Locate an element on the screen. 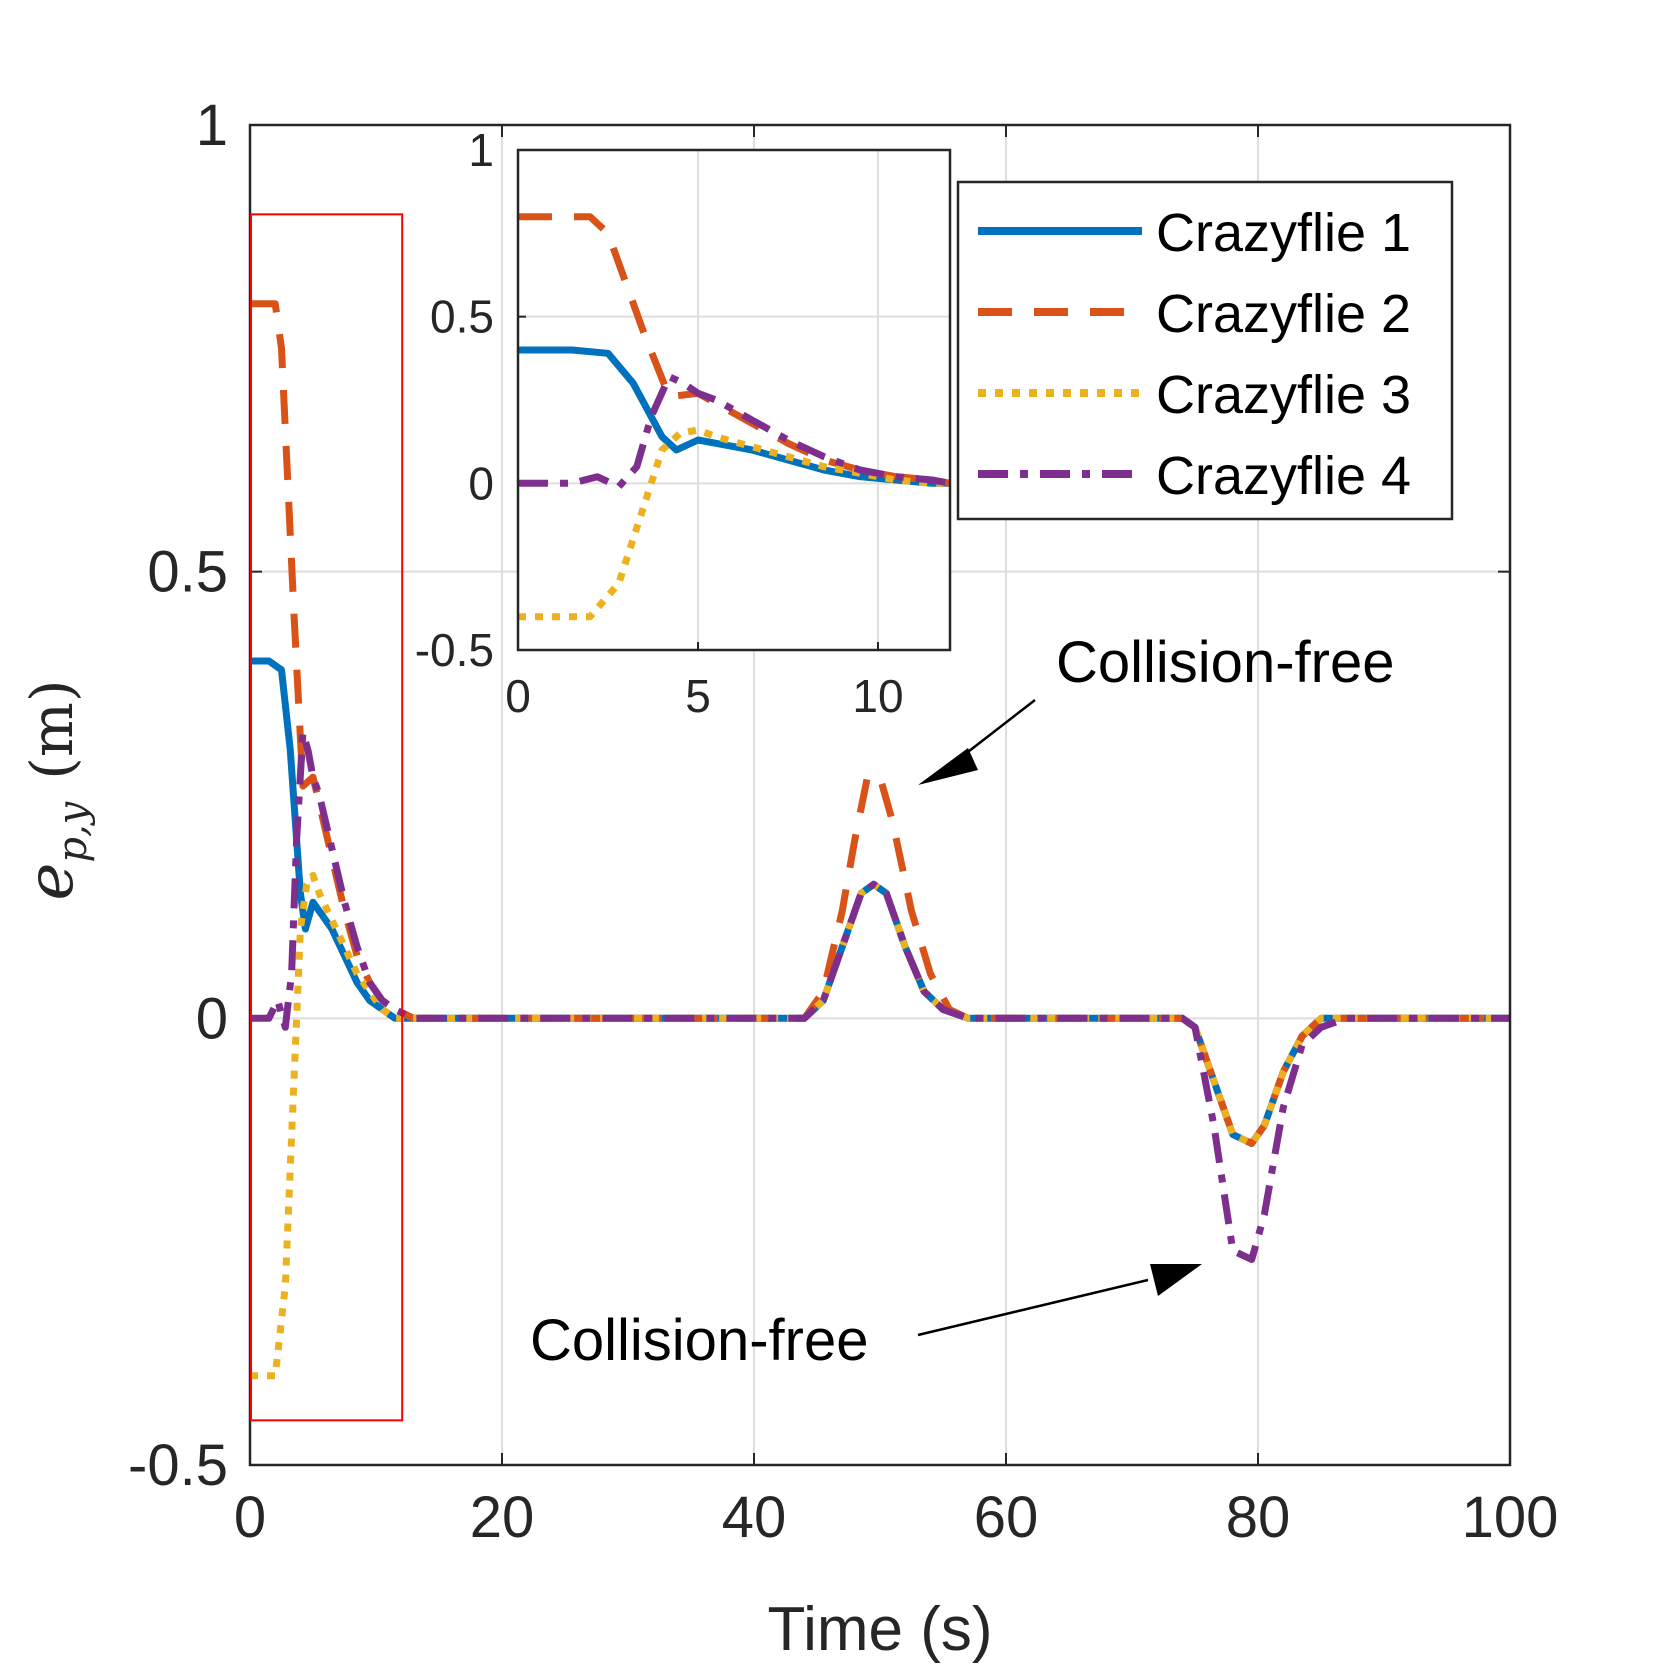 This screenshot has width=1667, height=1667. inset-x-tick-label: 5 is located at coordinates (698, 696).